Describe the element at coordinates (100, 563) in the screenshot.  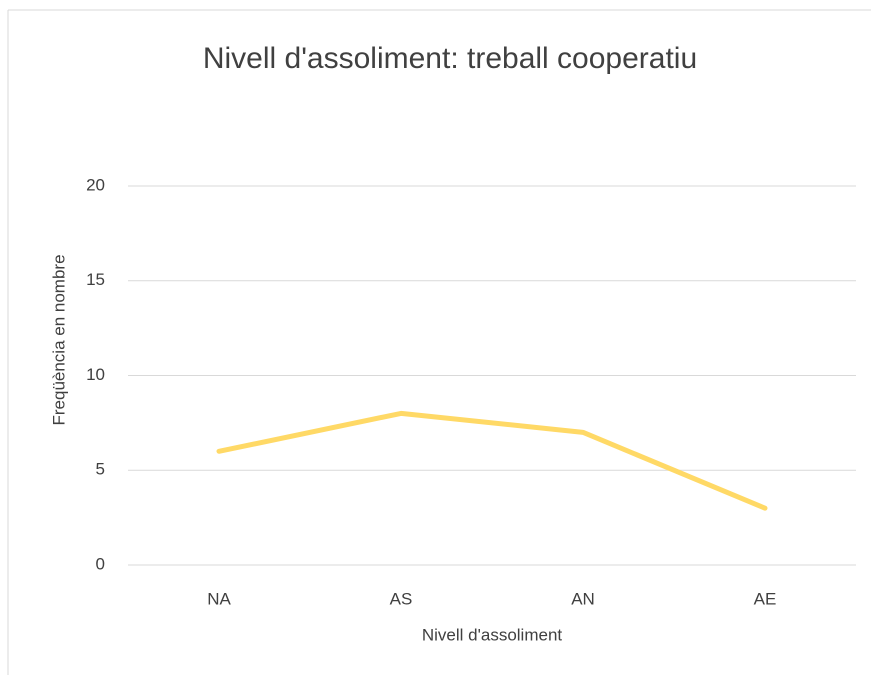
I see `y-tick-label: 0` at that location.